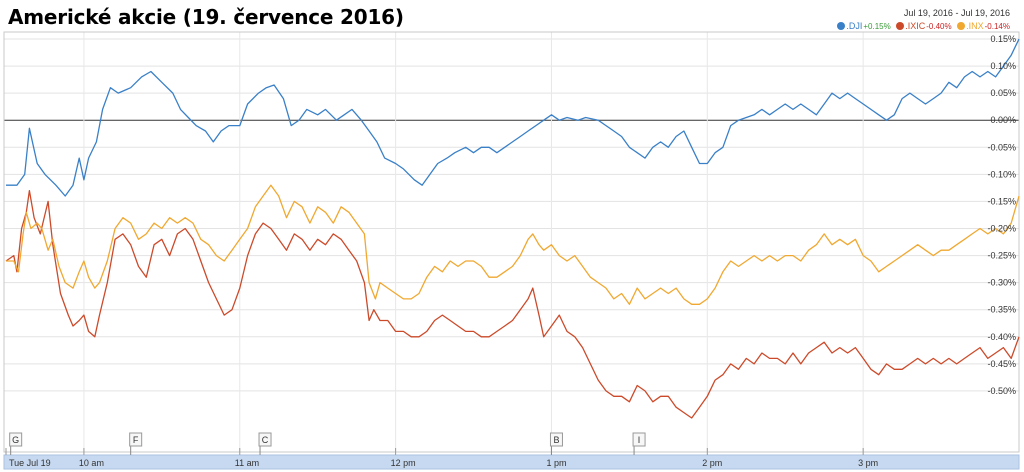  What do you see at coordinates (1003, 93) in the screenshot?
I see `y-tick-label: 0.05%` at bounding box center [1003, 93].